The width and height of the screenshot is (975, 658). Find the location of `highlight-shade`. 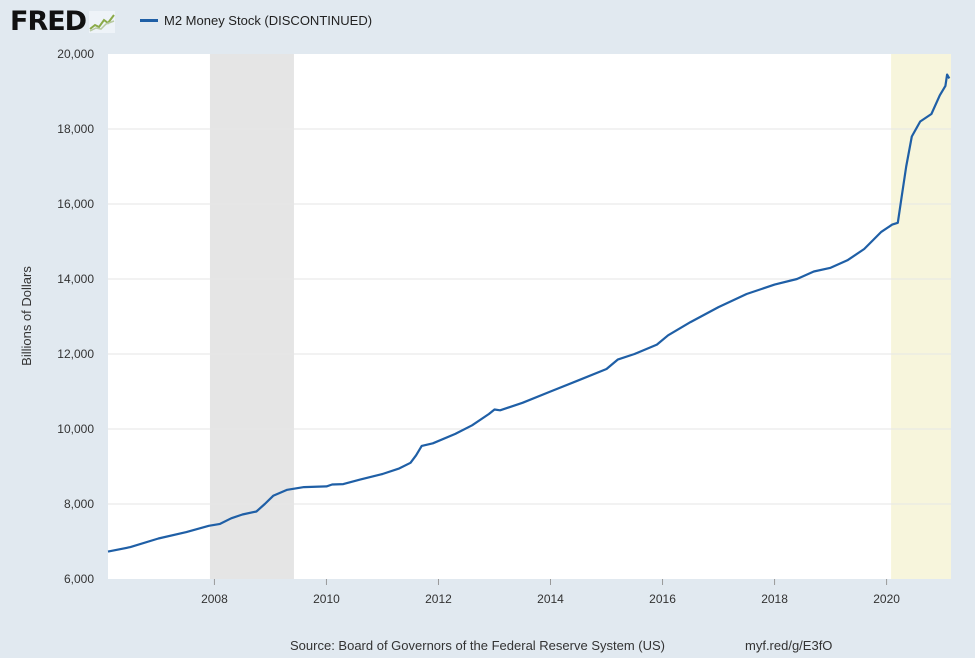

highlight-shade is located at coordinates (921, 316).